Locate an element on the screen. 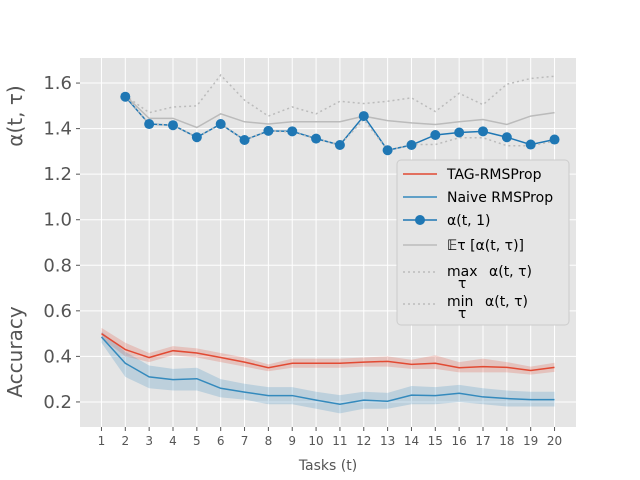 This screenshot has width=640, height=480. legend-label-min-rest: α(t, τ) is located at coordinates (506, 302).